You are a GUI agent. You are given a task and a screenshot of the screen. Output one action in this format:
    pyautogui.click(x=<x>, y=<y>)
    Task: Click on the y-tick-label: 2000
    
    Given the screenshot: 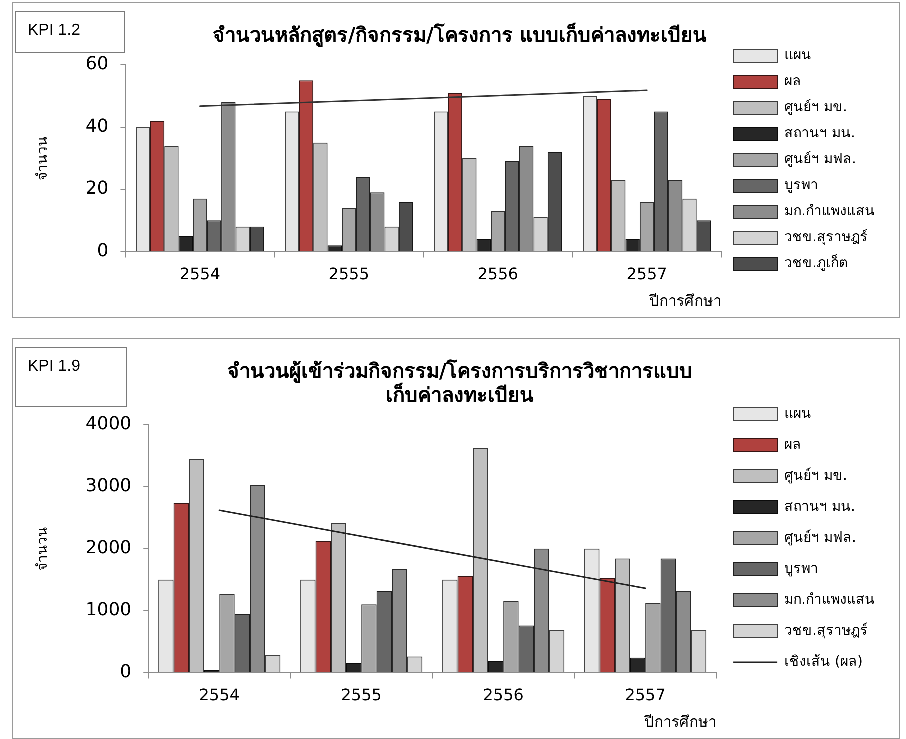 What is the action you would take?
    pyautogui.click(x=109, y=548)
    